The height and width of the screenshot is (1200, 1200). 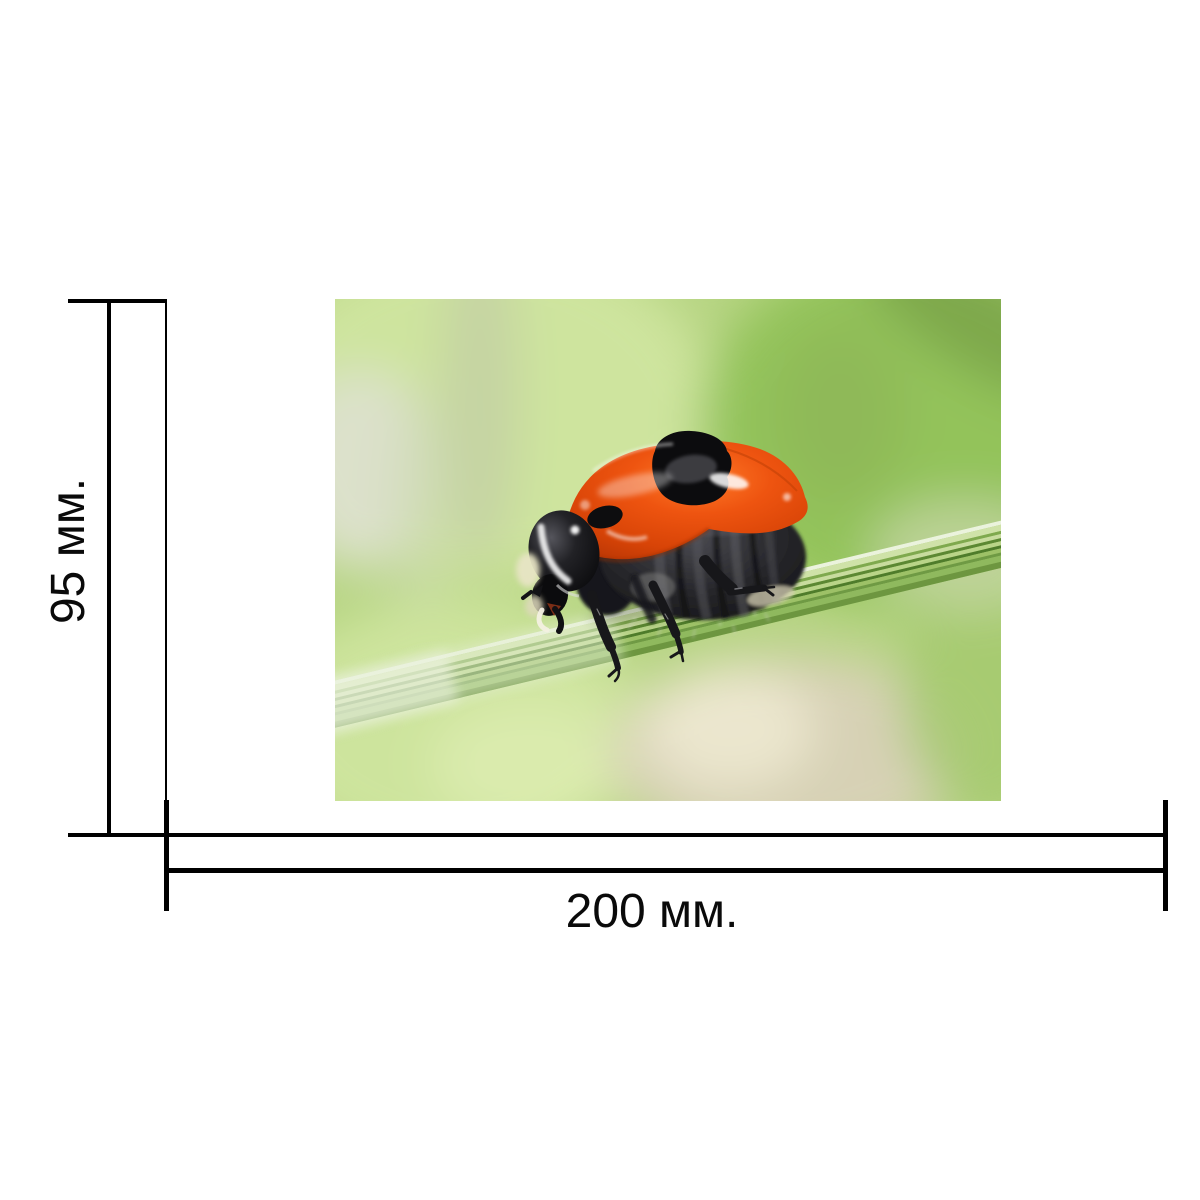 What do you see at coordinates (543, 620) in the screenshot?
I see `palp` at bounding box center [543, 620].